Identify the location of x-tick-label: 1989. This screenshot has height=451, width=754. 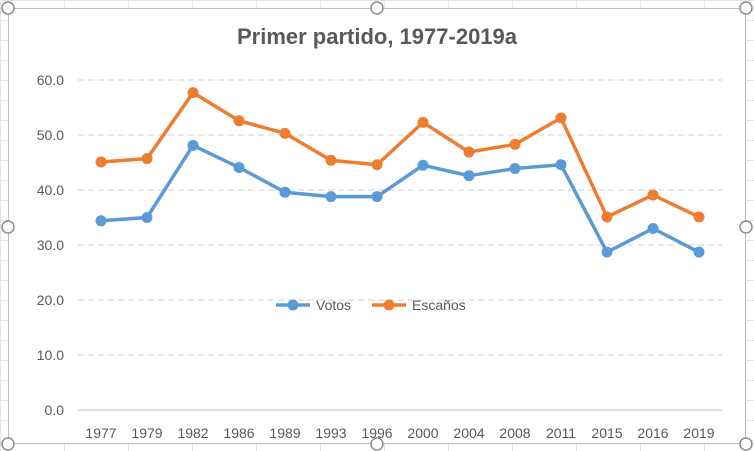
(284, 433).